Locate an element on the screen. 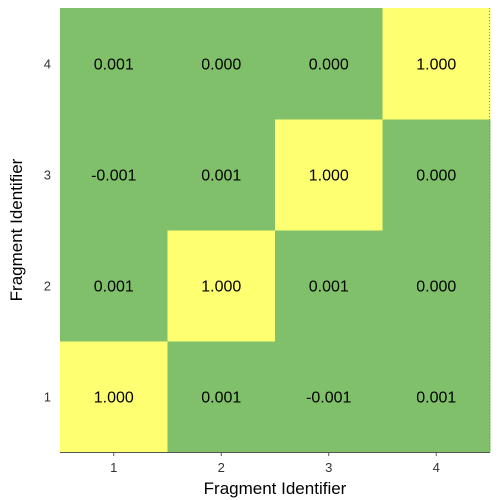 Image resolution: width=500 pixels, height=500 pixels. heatmap-cell-x2-y3 is located at coordinates (221, 175).